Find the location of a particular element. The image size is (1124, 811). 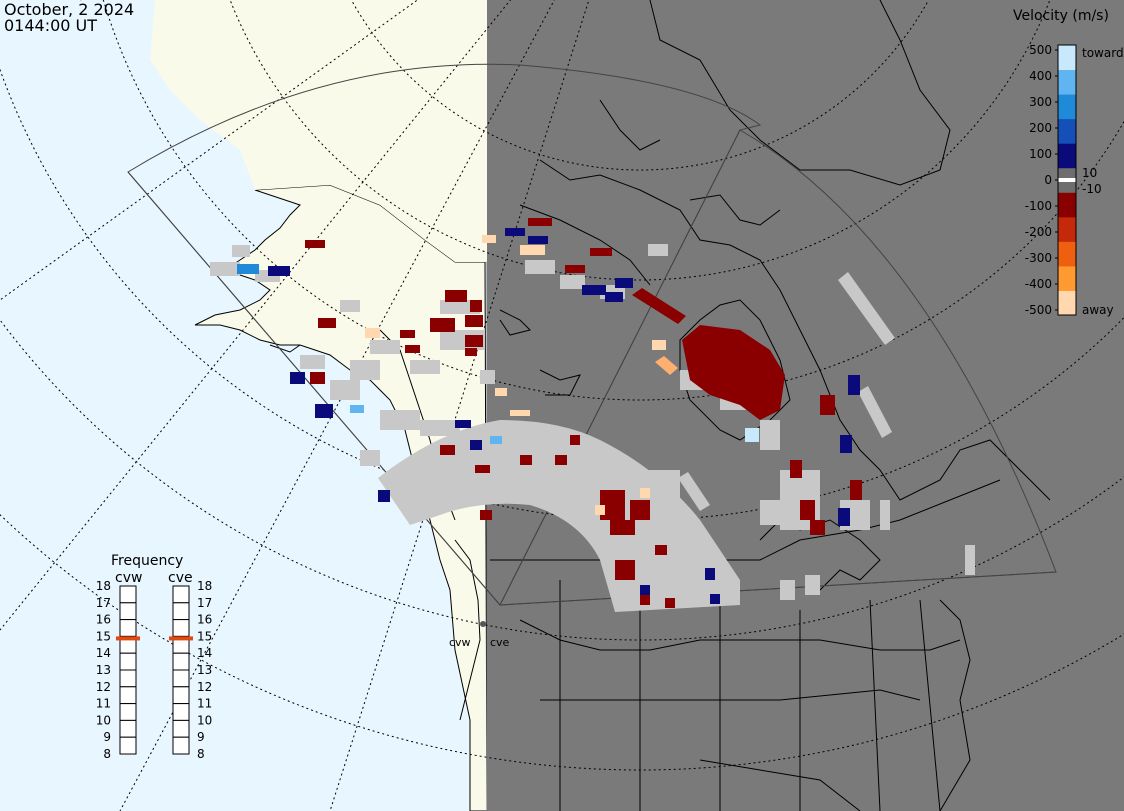

frequency-scale: 18 17 16 15 14 13 12 11 10 9 8 18 17 16 15 14 13 12 11 10 9 8 is located at coordinates (154, 670).